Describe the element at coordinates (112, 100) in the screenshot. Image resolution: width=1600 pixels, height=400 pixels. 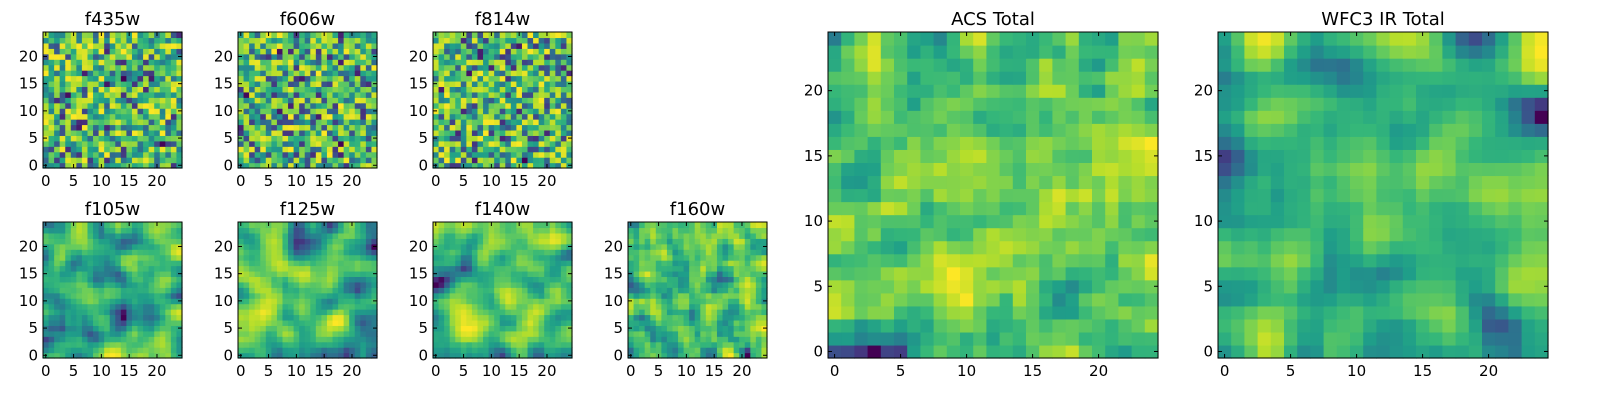
I see `axes-frame` at that location.